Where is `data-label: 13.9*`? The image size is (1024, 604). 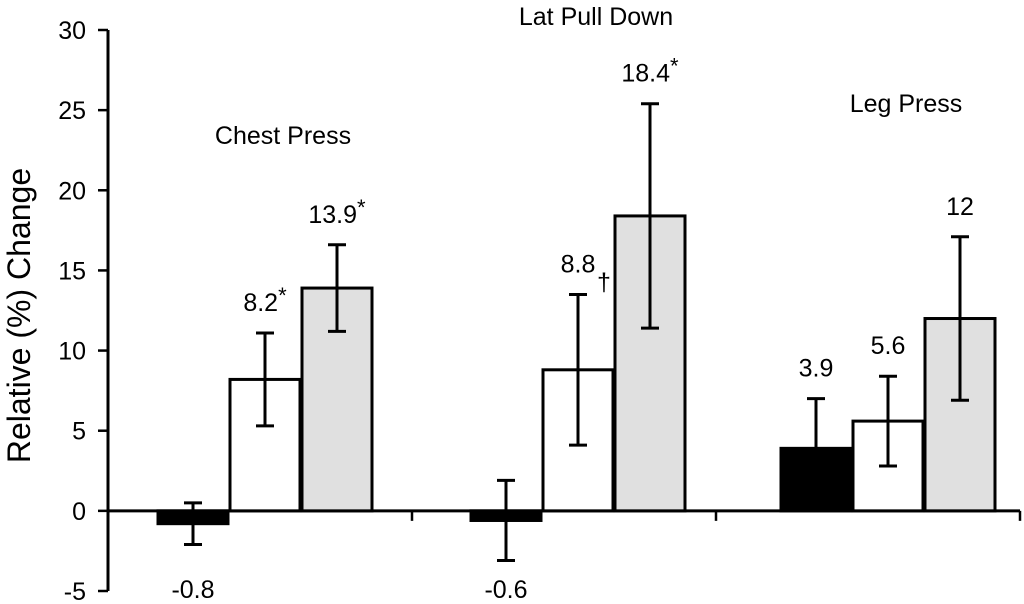
data-label: 13.9* is located at coordinates (337, 212).